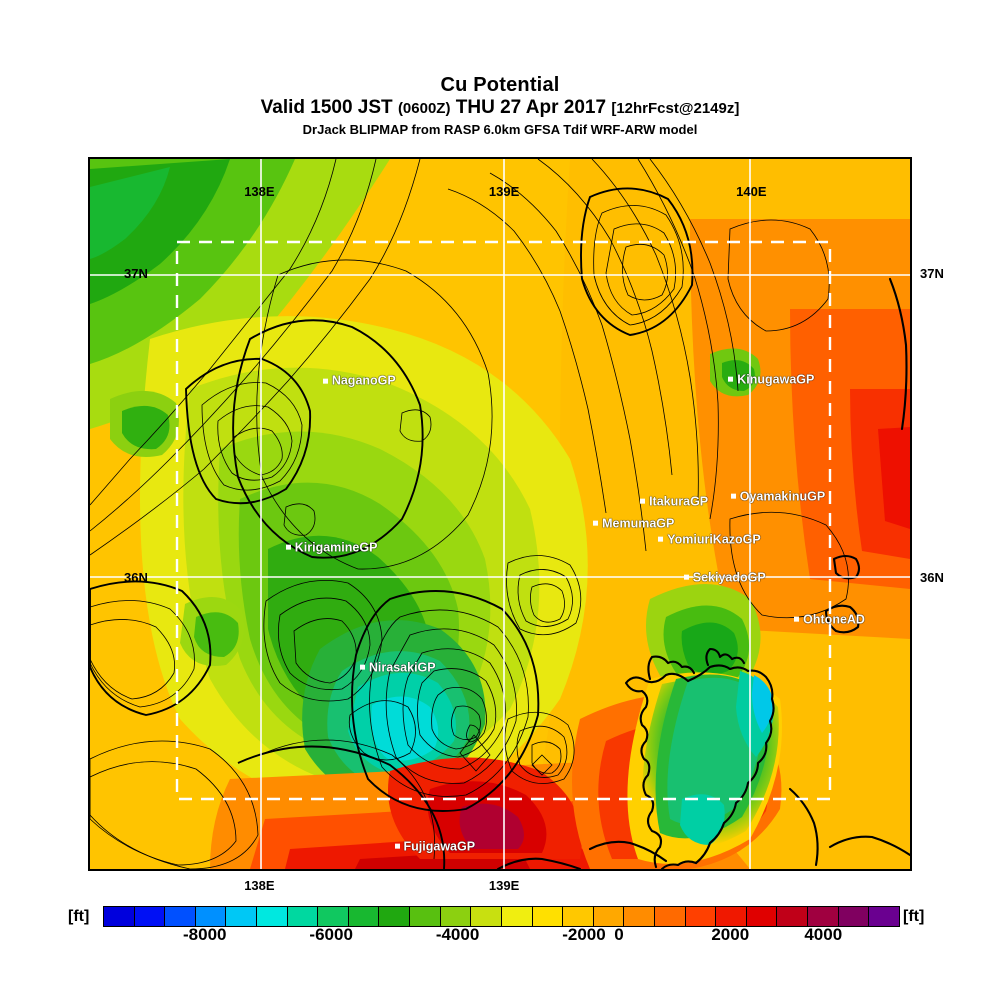  Describe the element at coordinates (136, 577) in the screenshot. I see `lat-label-left: 36N` at that location.